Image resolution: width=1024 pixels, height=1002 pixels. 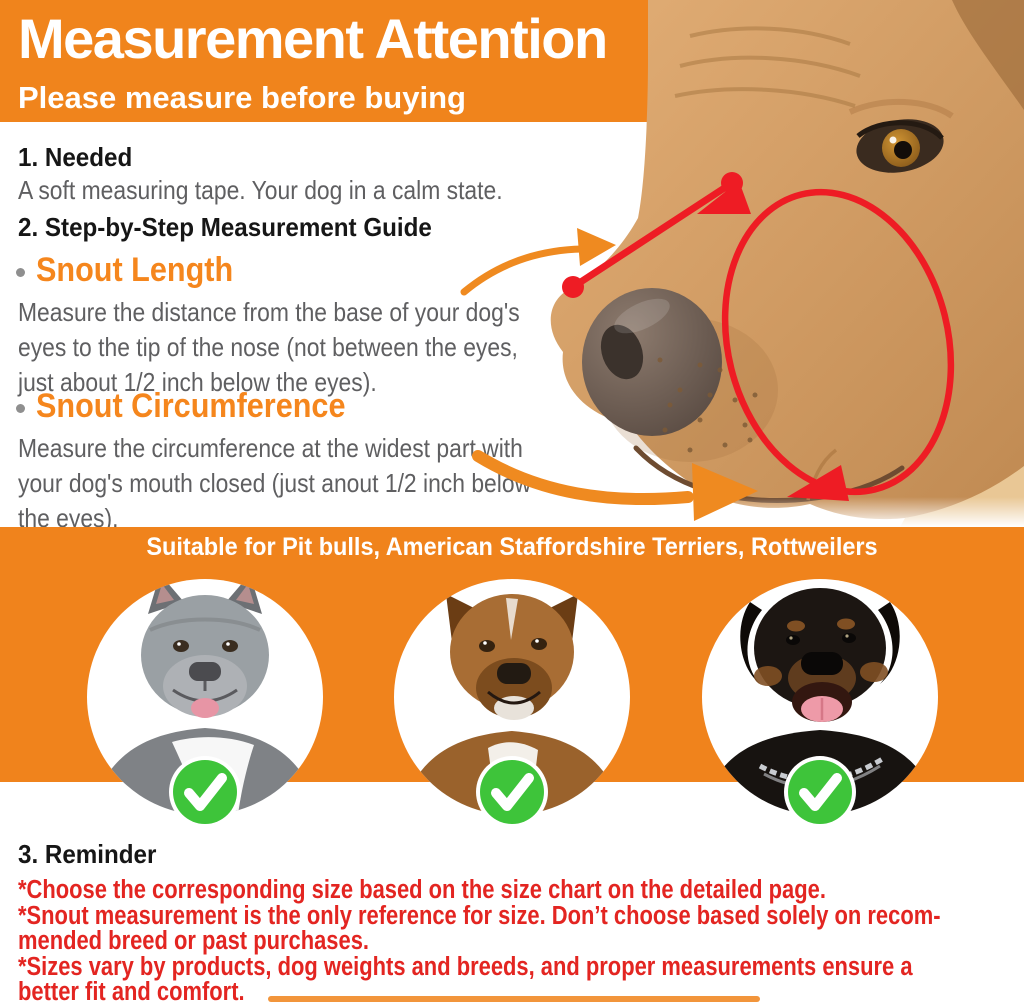 What do you see at coordinates (193, 941) in the screenshot?
I see `reminder-line: mended breed or past purchases.` at bounding box center [193, 941].